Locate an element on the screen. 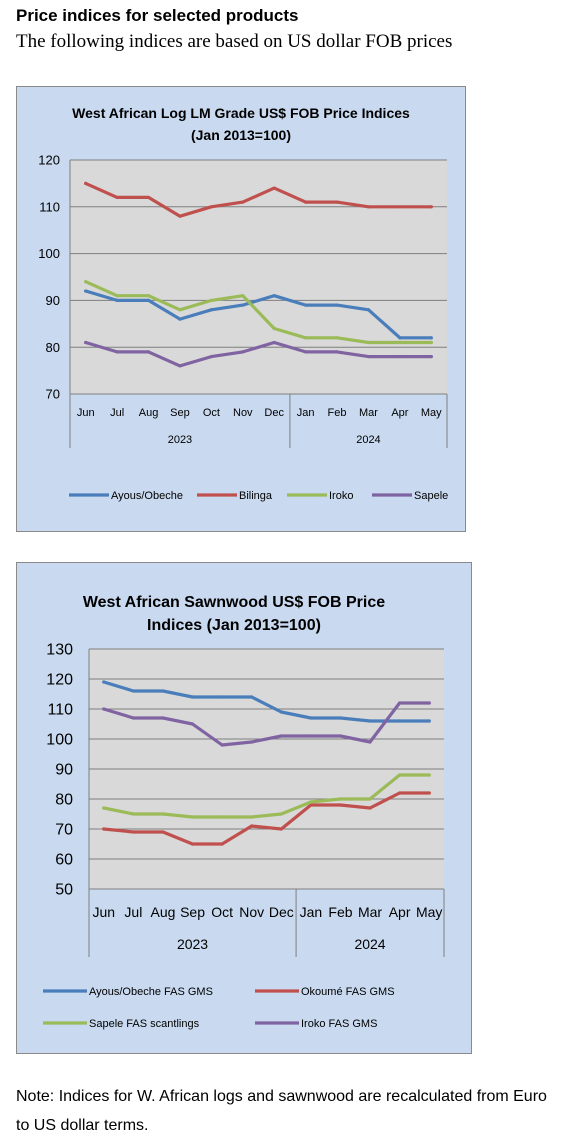 Image resolution: width=567 pixels, height=1148 pixels. page-heading: Price indices for selected products is located at coordinates (157, 15).